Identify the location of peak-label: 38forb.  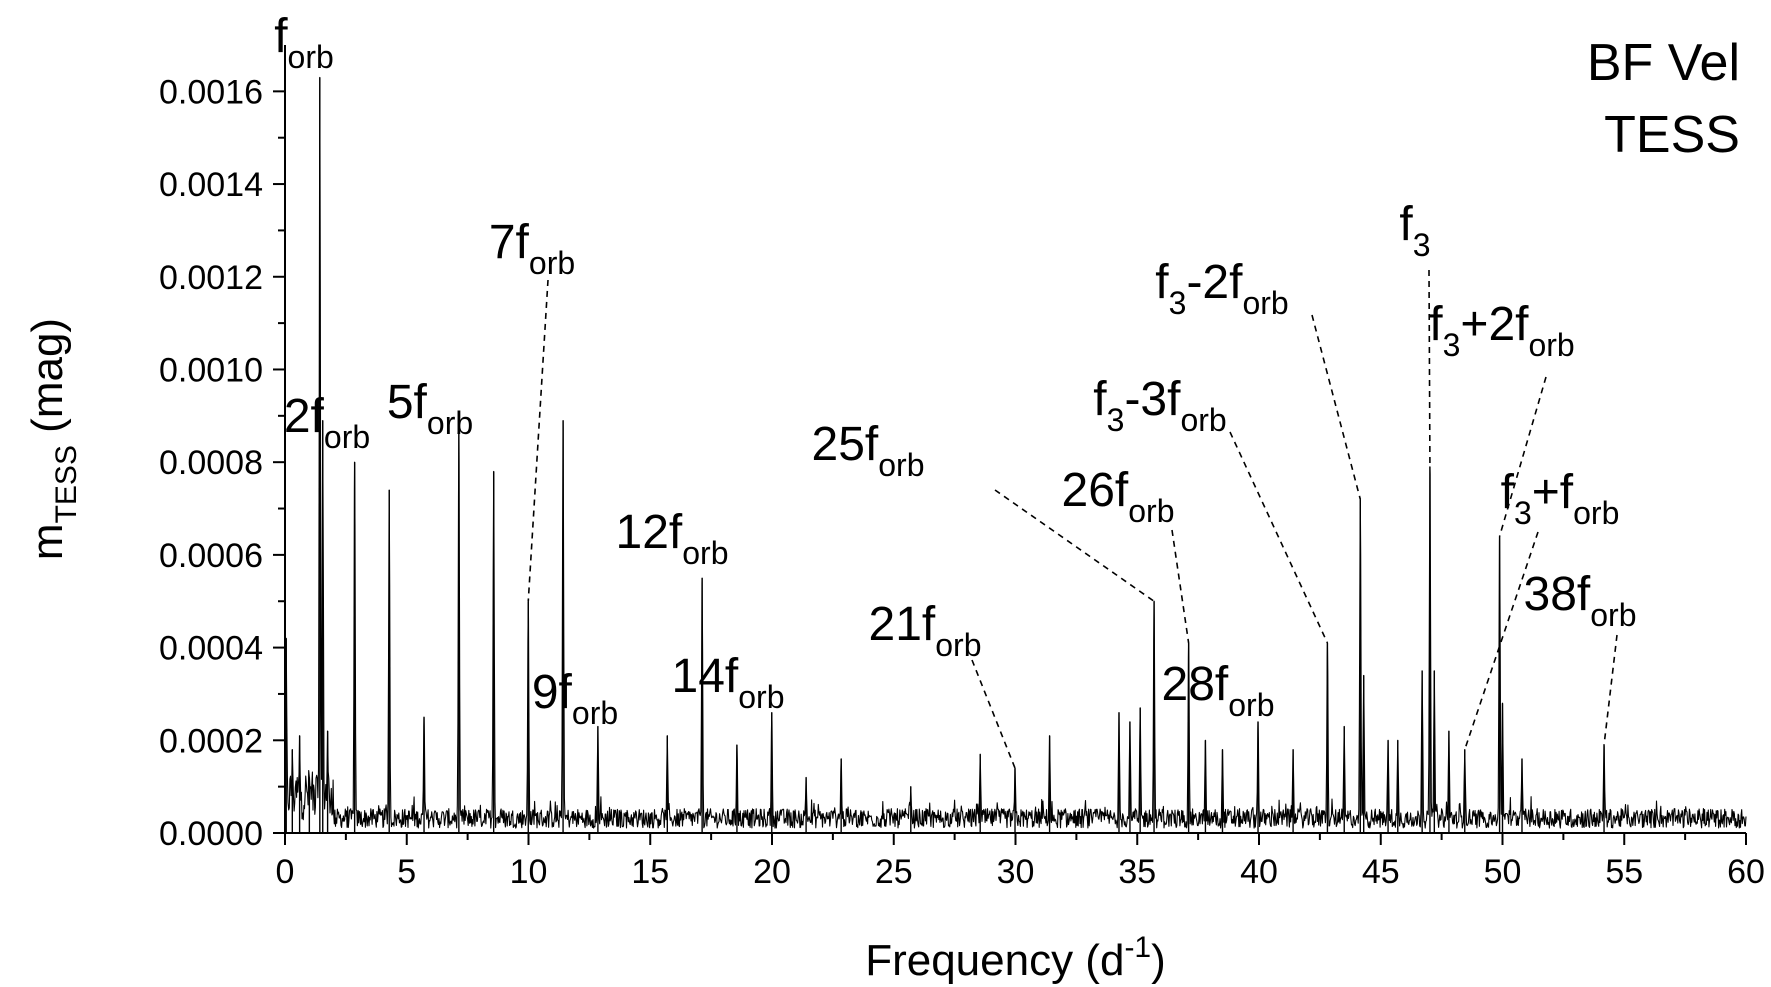
(1580, 600).